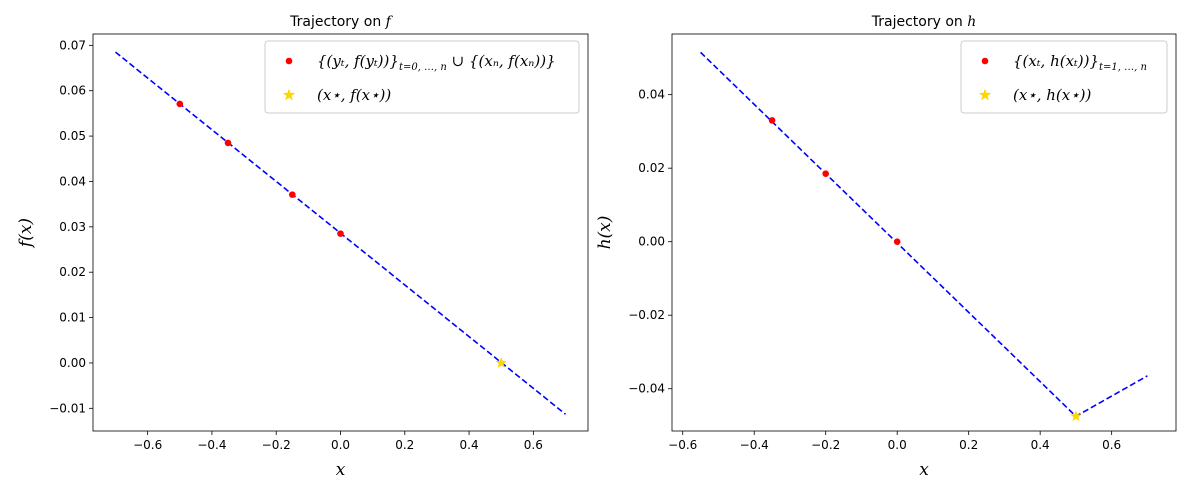 The width and height of the screenshot is (1189, 490). What do you see at coordinates (72, 91) in the screenshot?
I see `y-tick-label: 0.06` at bounding box center [72, 91].